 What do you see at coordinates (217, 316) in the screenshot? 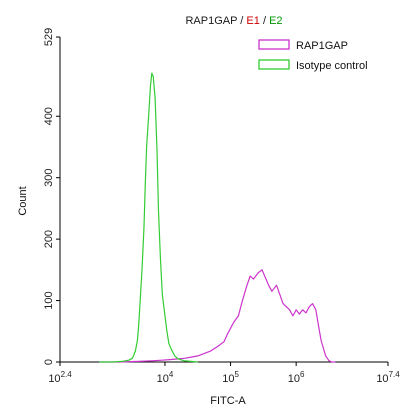
I see `series-line-rap1gap` at bounding box center [217, 316].